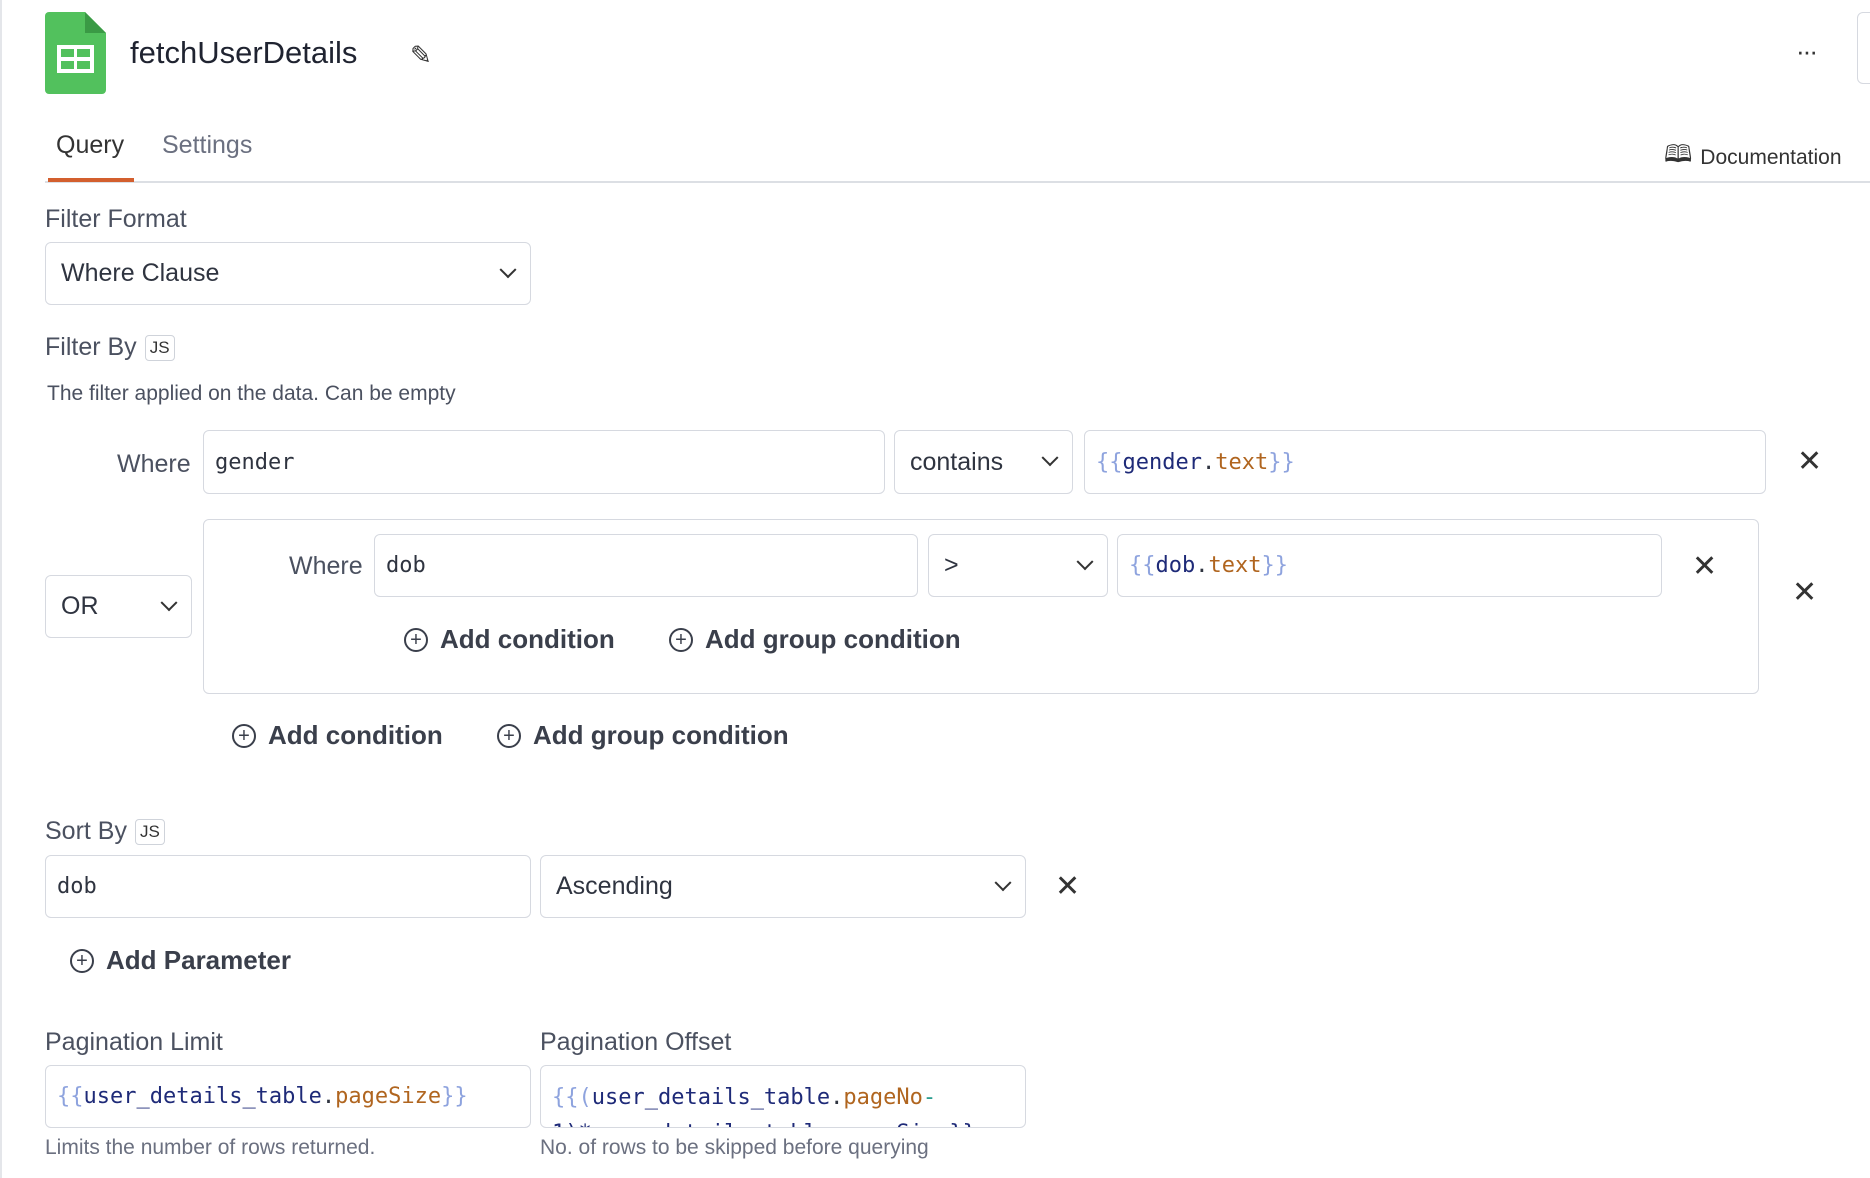 The image size is (1870, 1178). I want to click on more-options-icon: ···, so click(1807, 51).